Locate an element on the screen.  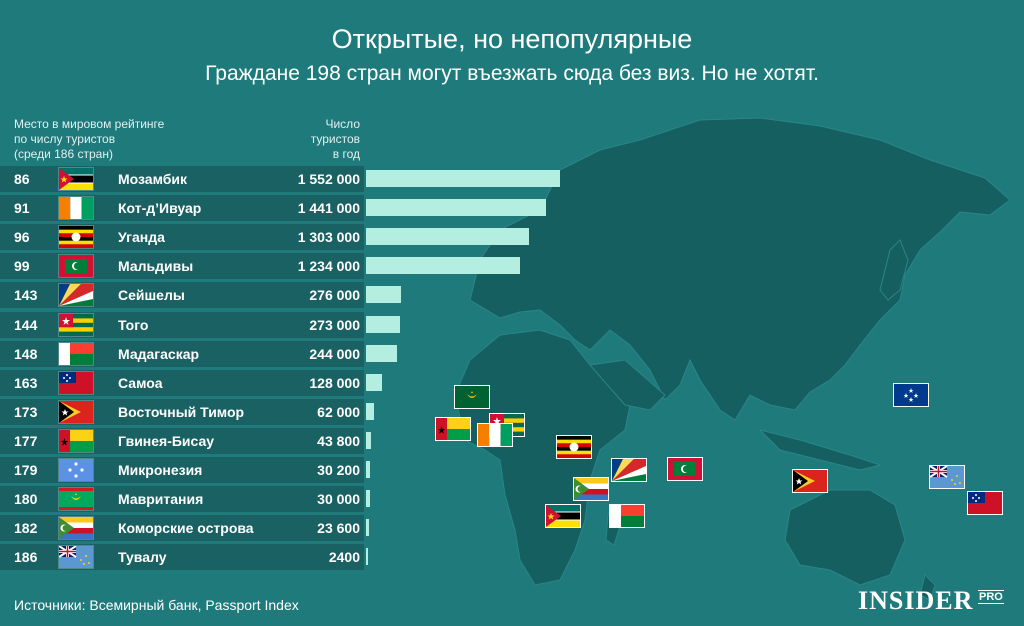
country-label: Восточный Тимор is located at coordinates (181, 411).